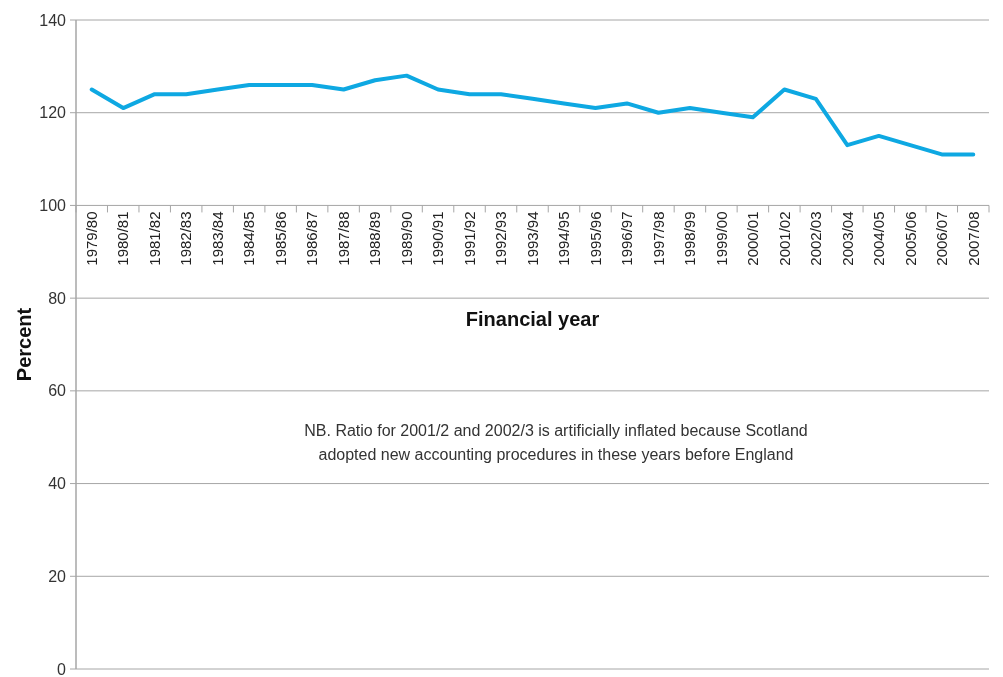 This screenshot has width=1003, height=677. Describe the element at coordinates (249, 238) in the screenshot. I see `x-tick-label: 1984/85` at that location.